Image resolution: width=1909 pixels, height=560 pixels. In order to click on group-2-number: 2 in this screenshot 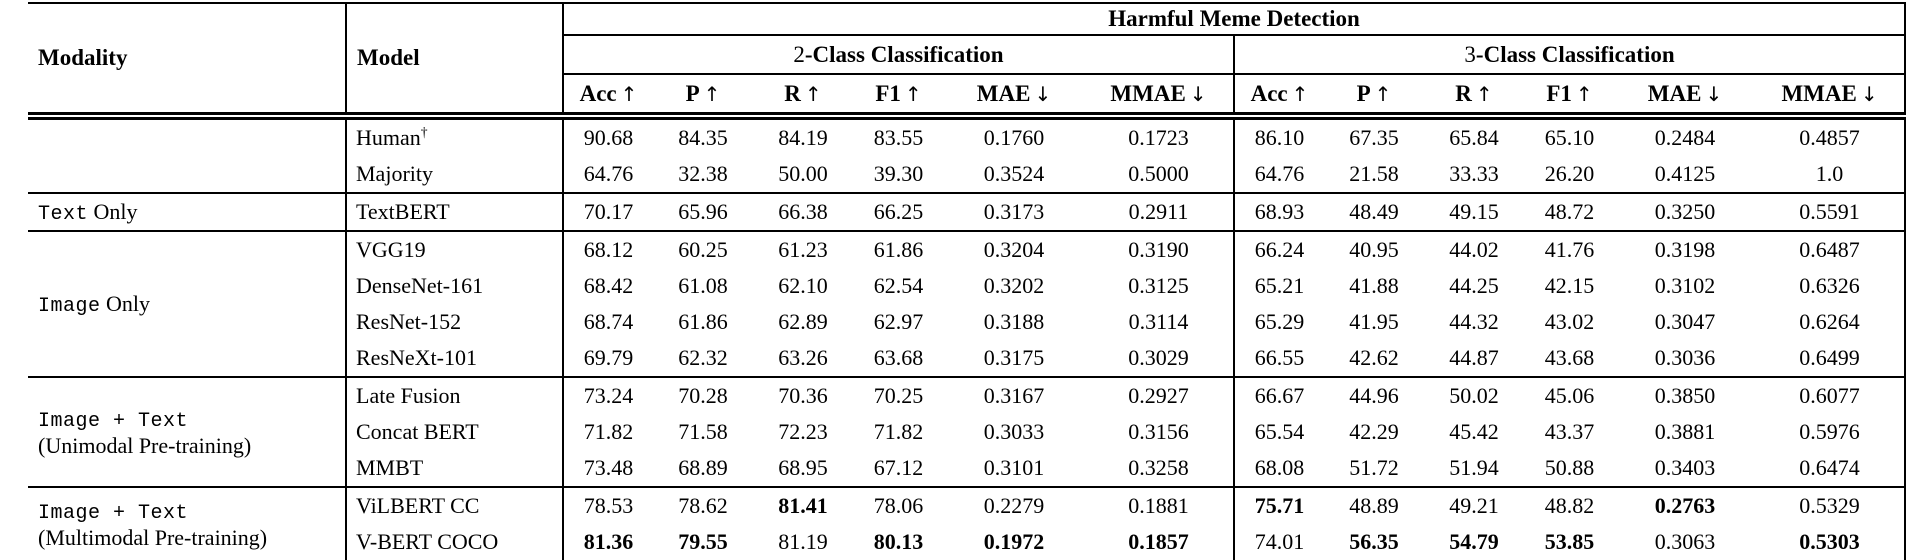, I will do `click(799, 54)`.